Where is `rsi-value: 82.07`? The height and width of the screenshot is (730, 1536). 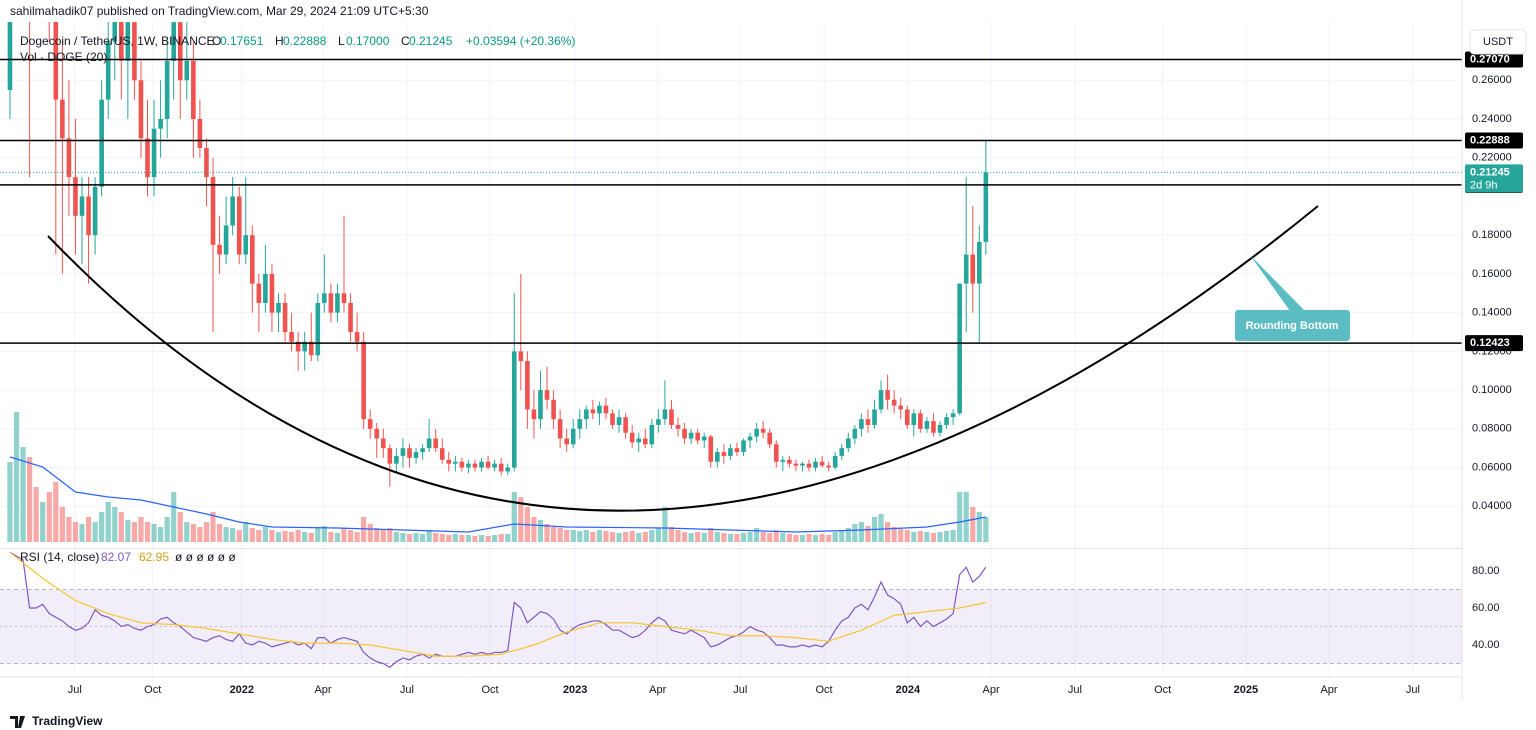 rsi-value: 82.07 is located at coordinates (116, 557).